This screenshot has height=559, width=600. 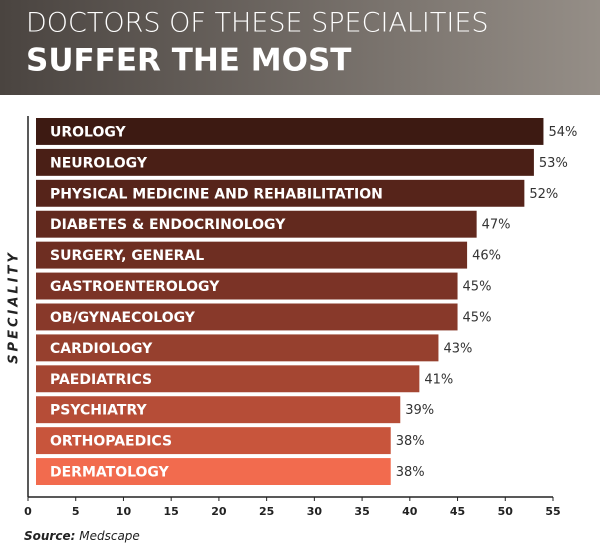 I want to click on category-label: PAEDIATRICS, so click(x=101, y=380).